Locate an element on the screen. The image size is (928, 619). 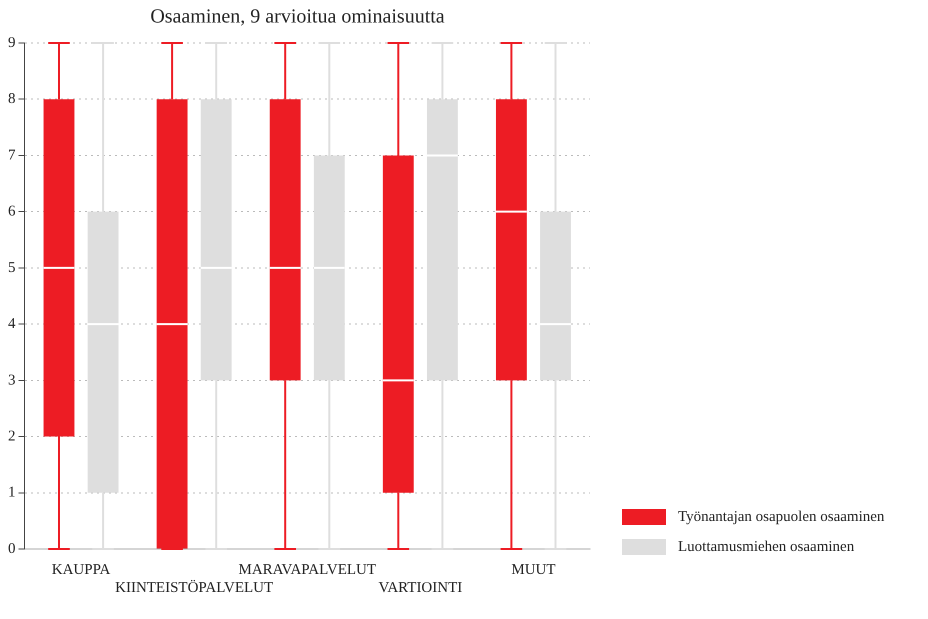
y-tick-label: 1 is located at coordinates (12, 492).